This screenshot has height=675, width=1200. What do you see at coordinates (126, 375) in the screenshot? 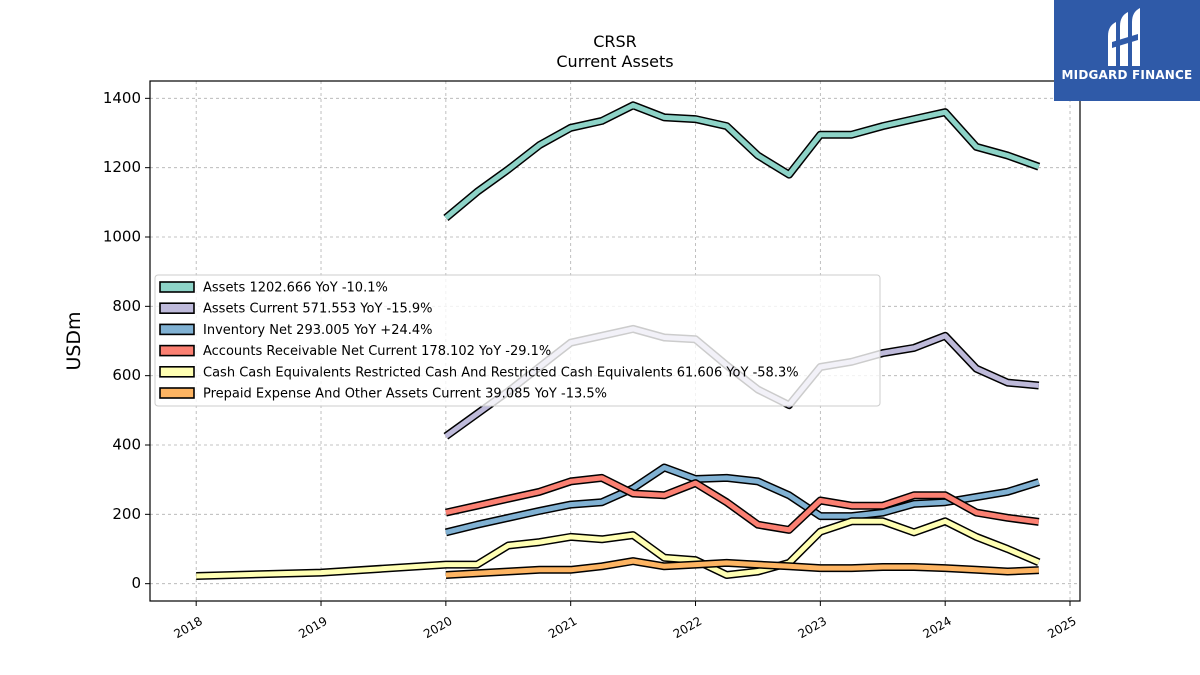
I see `y-tick-label: 600` at bounding box center [126, 375].